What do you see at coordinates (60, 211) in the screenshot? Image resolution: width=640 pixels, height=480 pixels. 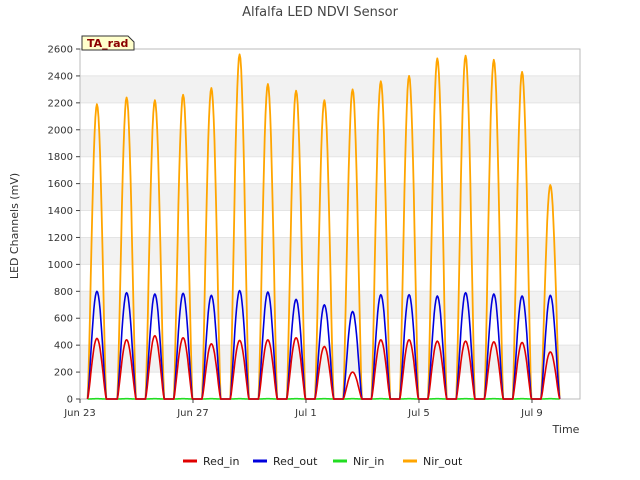 I see `y-tick-label: 1400` at bounding box center [60, 211].